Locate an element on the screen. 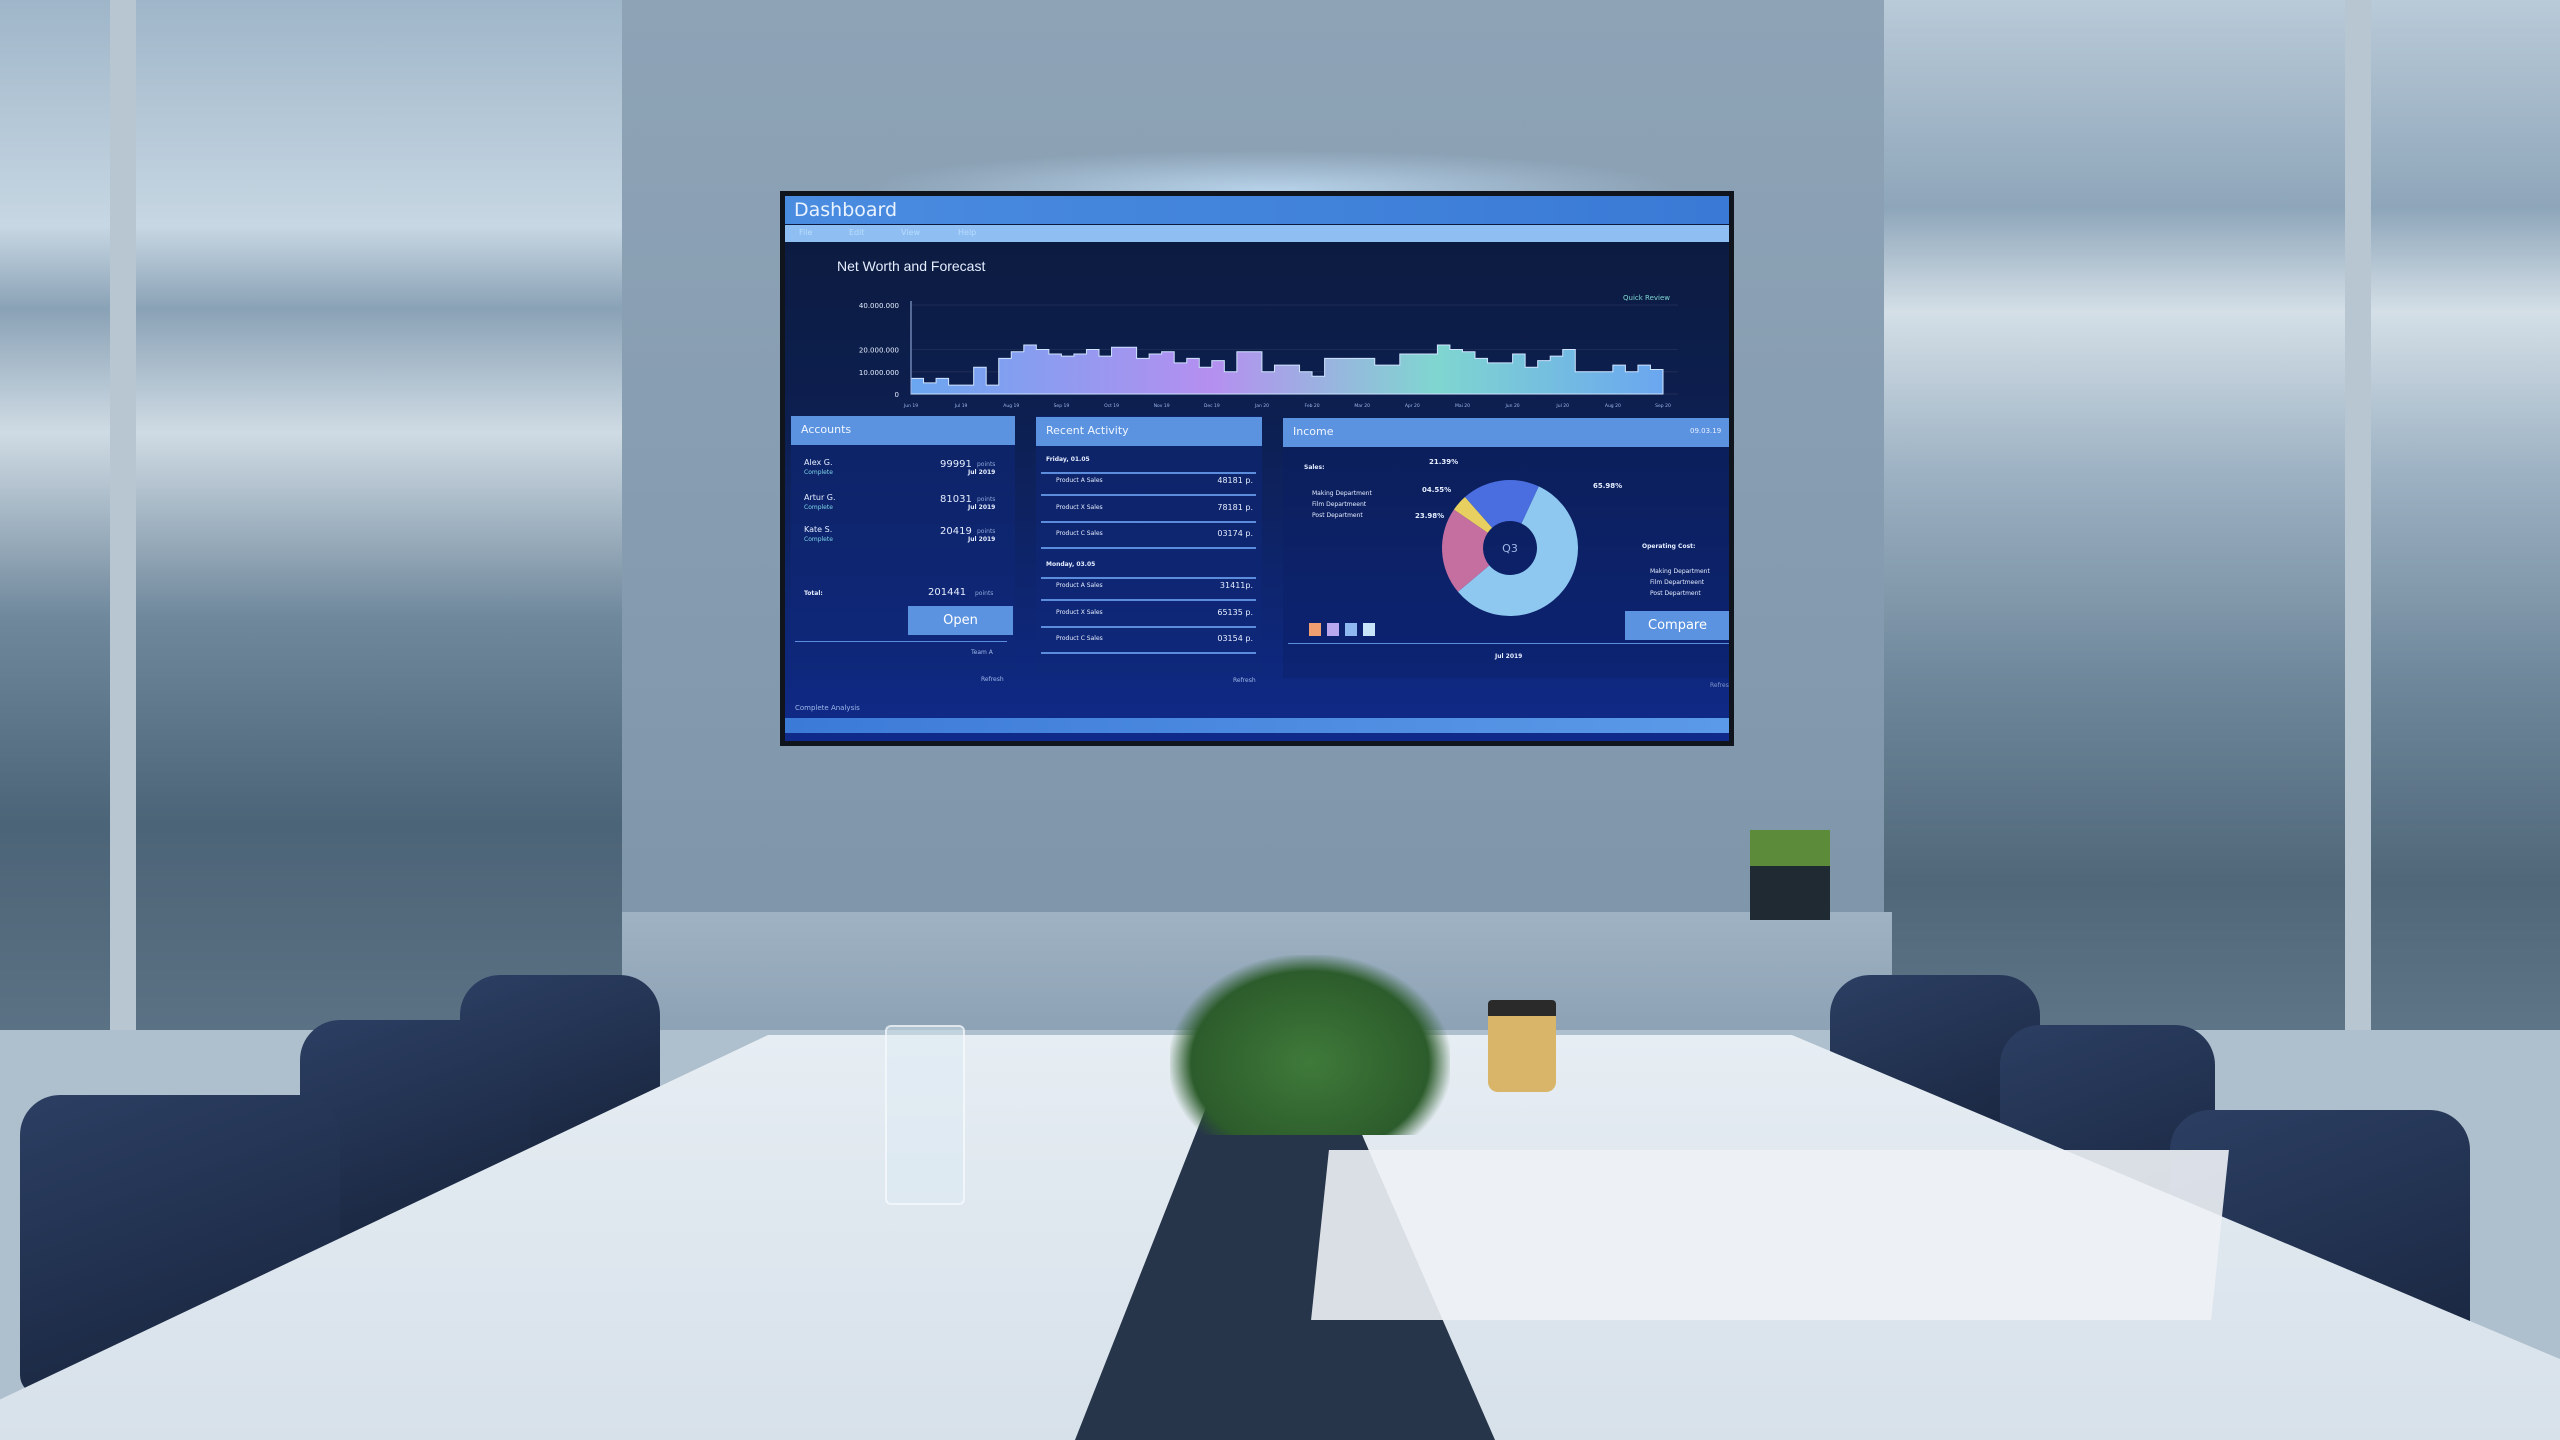 The width and height of the screenshot is (2560, 1440). account-points: 20419 is located at coordinates (956, 531).